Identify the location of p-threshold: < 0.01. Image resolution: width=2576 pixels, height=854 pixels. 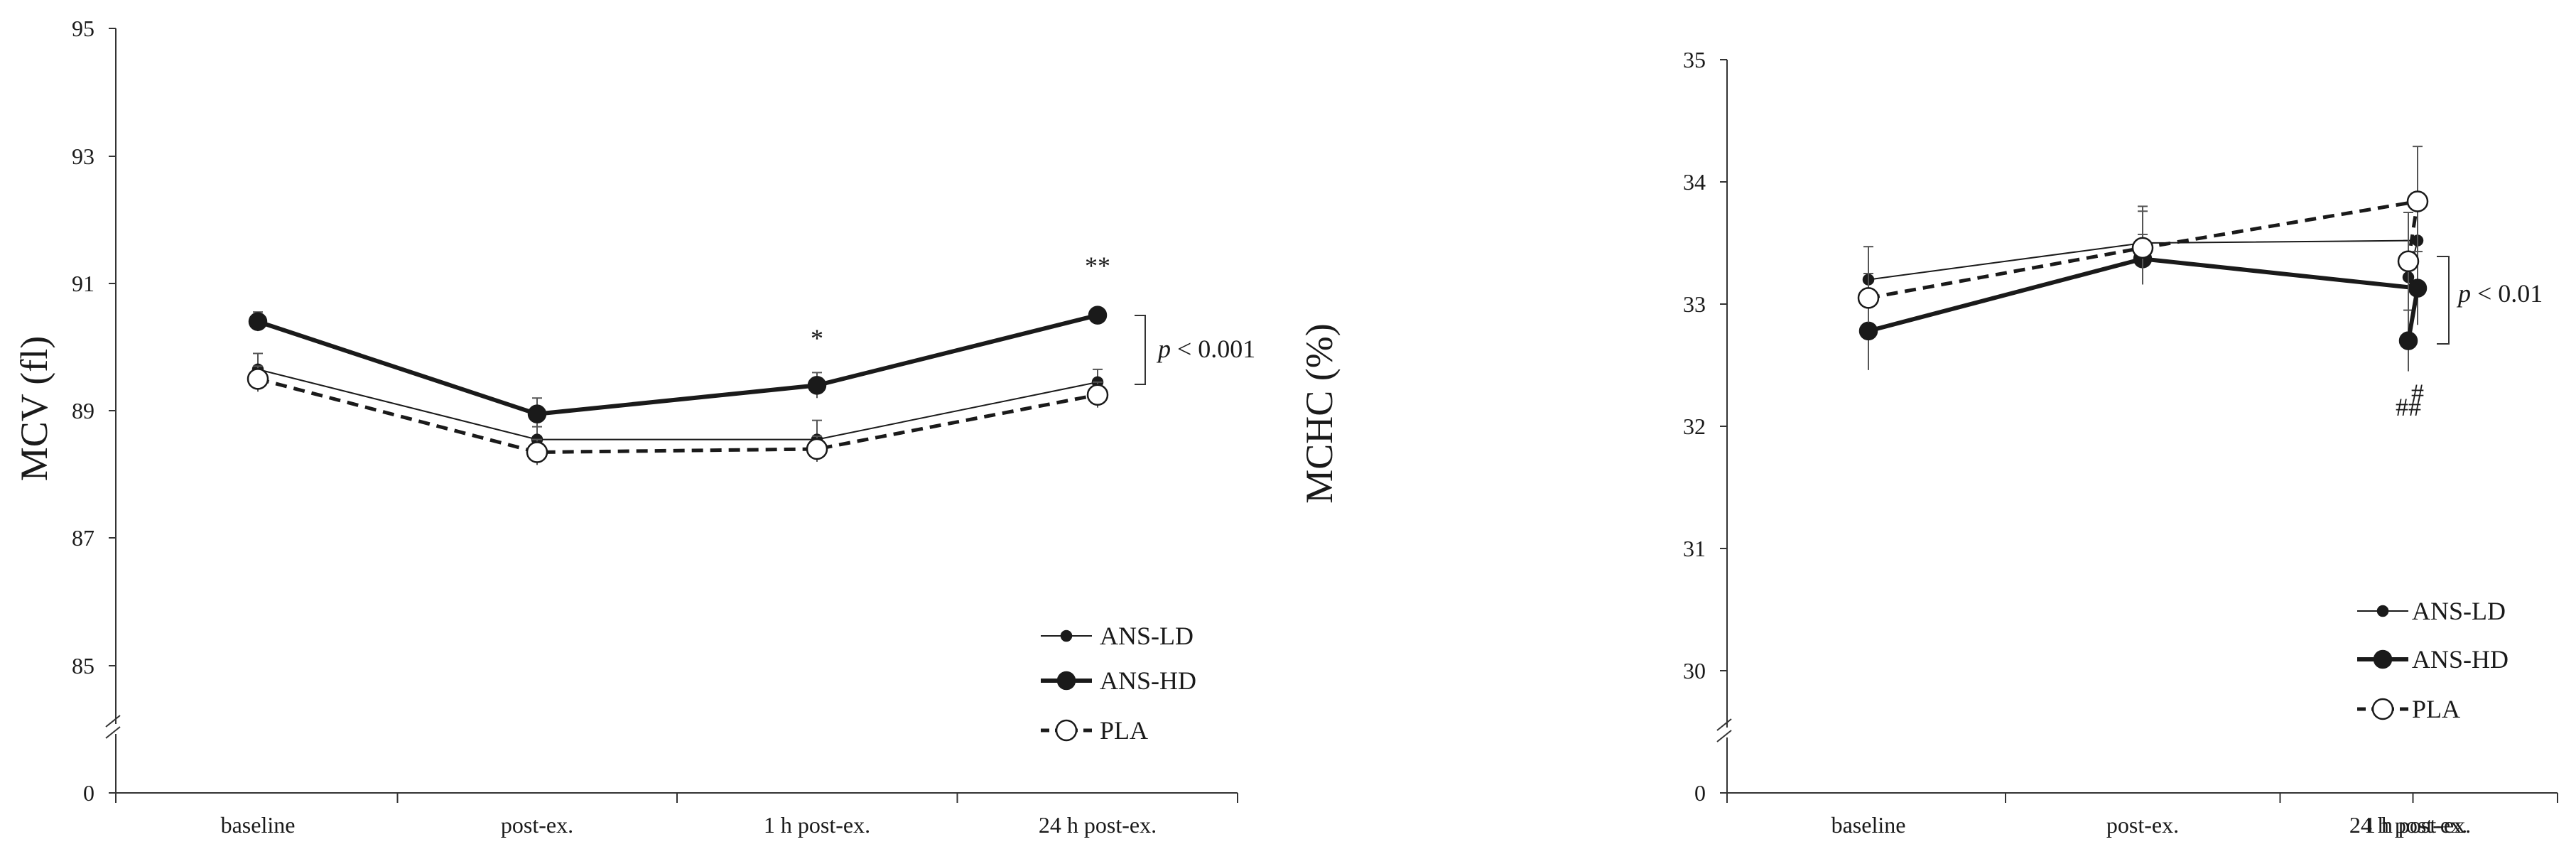
(2507, 293).